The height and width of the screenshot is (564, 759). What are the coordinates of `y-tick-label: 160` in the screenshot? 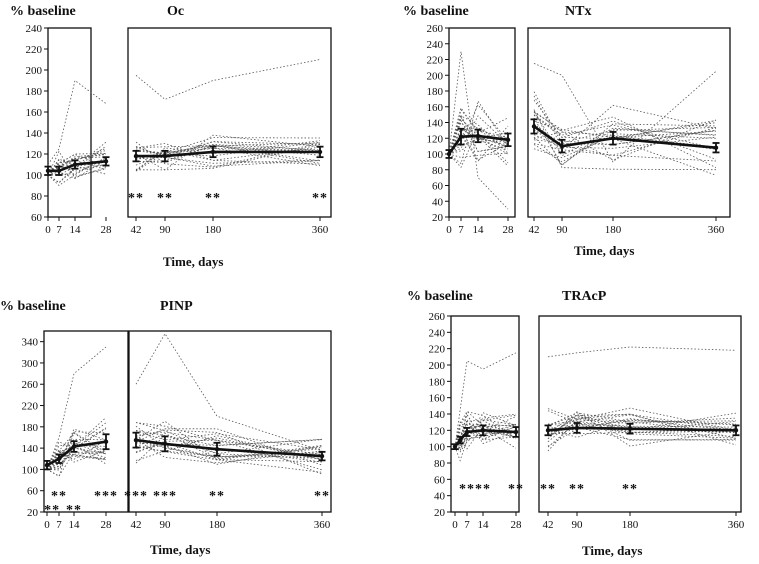 It's located at (34, 113).